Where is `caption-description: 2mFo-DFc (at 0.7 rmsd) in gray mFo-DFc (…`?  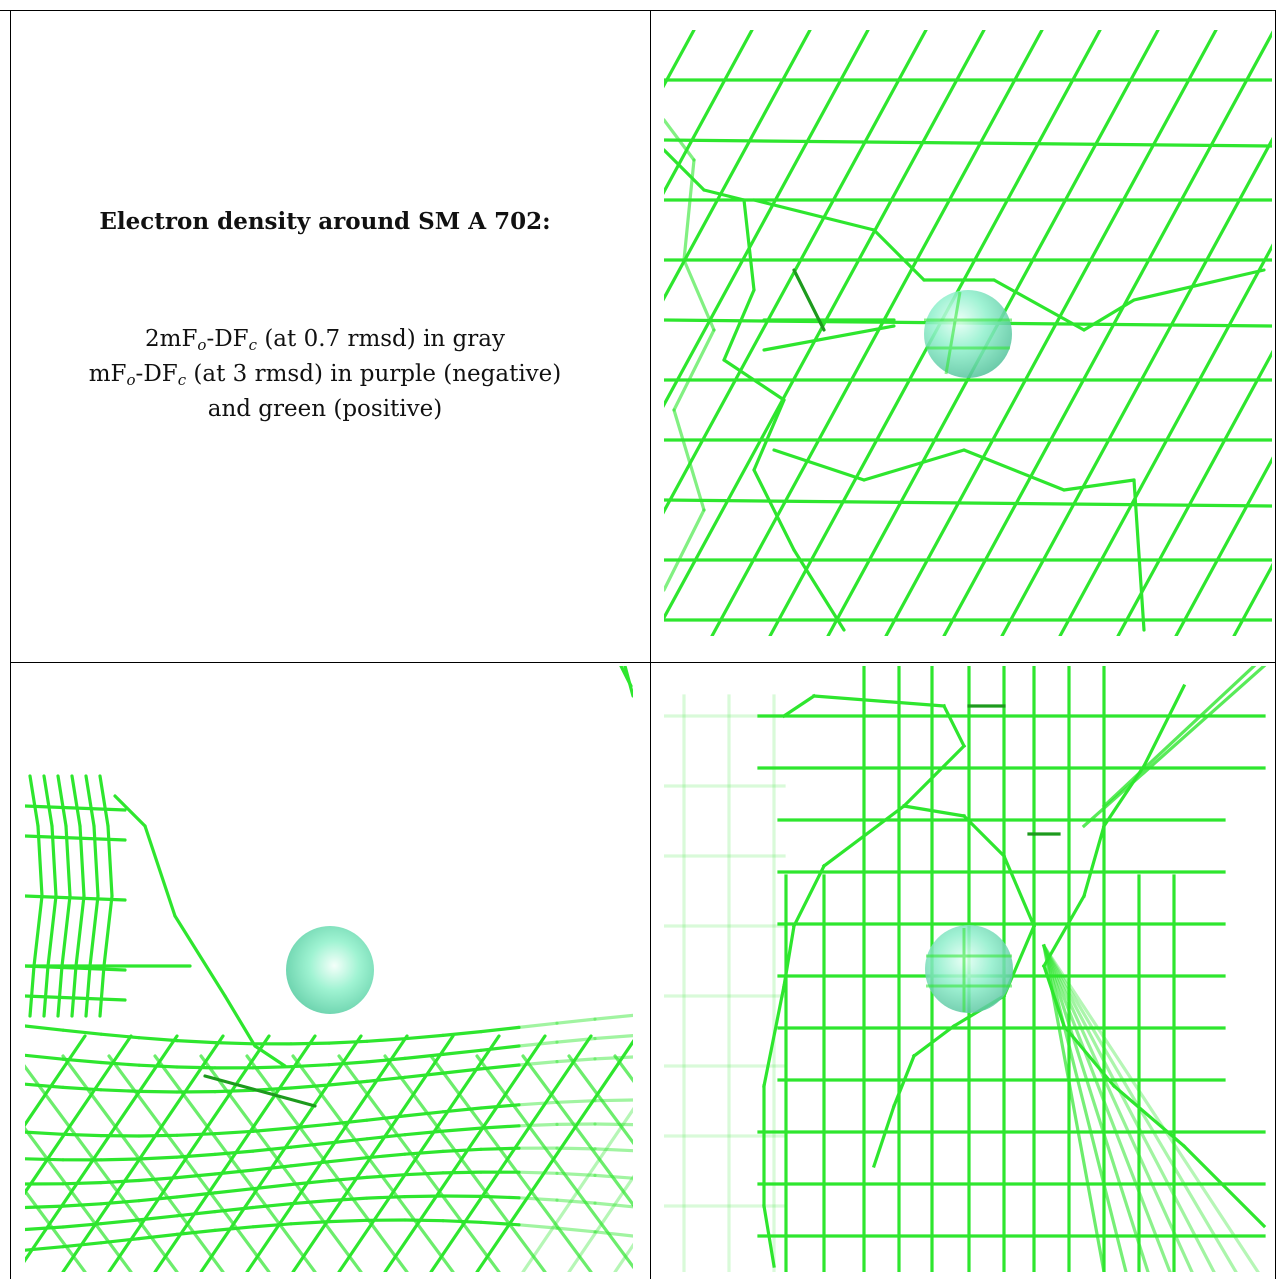
caption-description: 2mFo-DFc (at 0.7 rmsd) in gray mFo-DFc (… is located at coordinates (325, 374).